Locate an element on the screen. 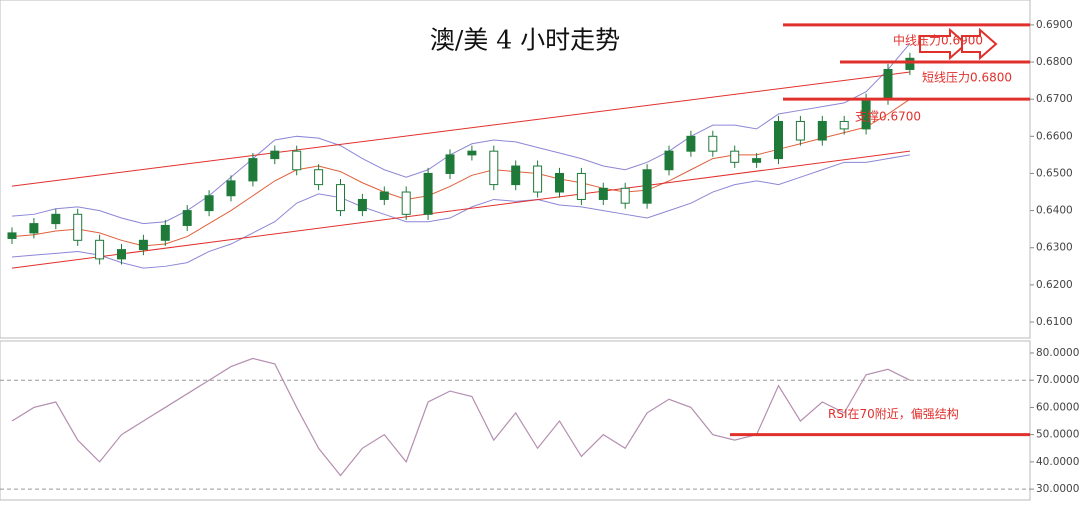 This screenshot has height=514, width=1080. chart-title: 澳/美 4 小时走势 is located at coordinates (525, 40).